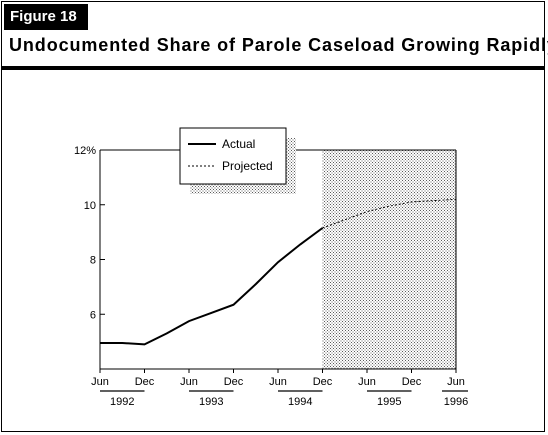 The height and width of the screenshot is (435, 548). What do you see at coordinates (247, 166) in the screenshot?
I see `legend-label: Projected` at bounding box center [247, 166].